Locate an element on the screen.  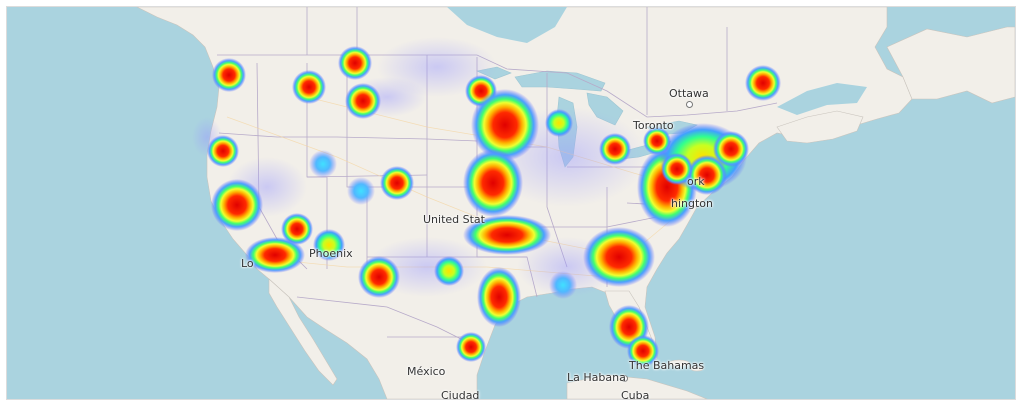
label-cuba: Cuba is located at coordinates (635, 394).